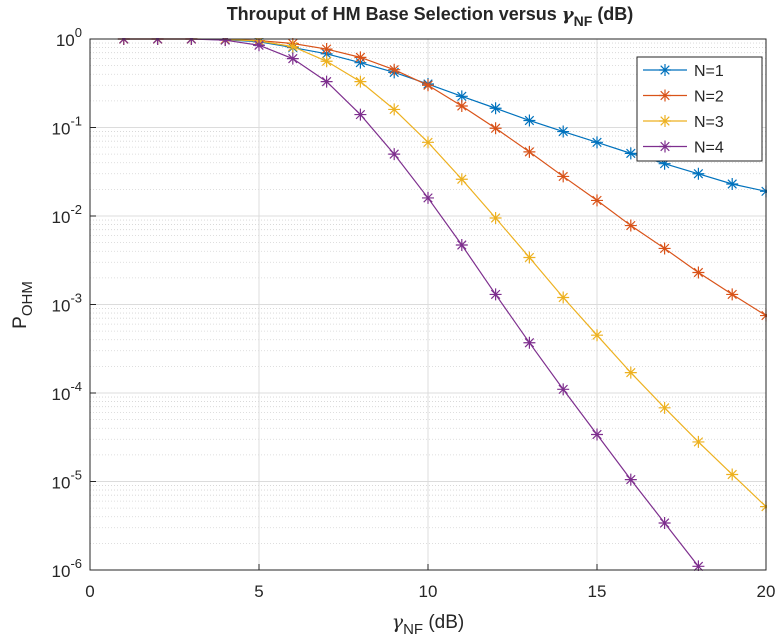  What do you see at coordinates (76, 563) in the screenshot?
I see `y-tick-exponent: -6` at bounding box center [76, 563].